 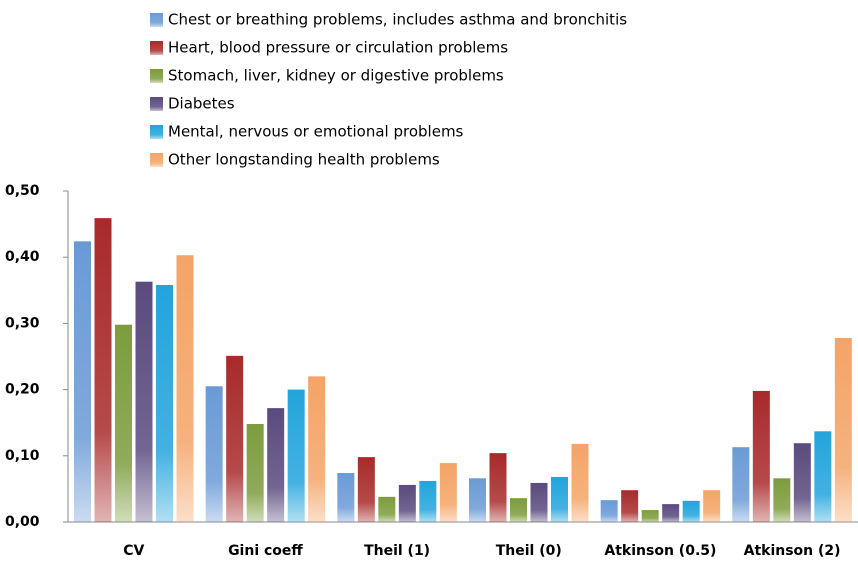 I want to click on x-tick-label: Theil (0), so click(x=529, y=551).